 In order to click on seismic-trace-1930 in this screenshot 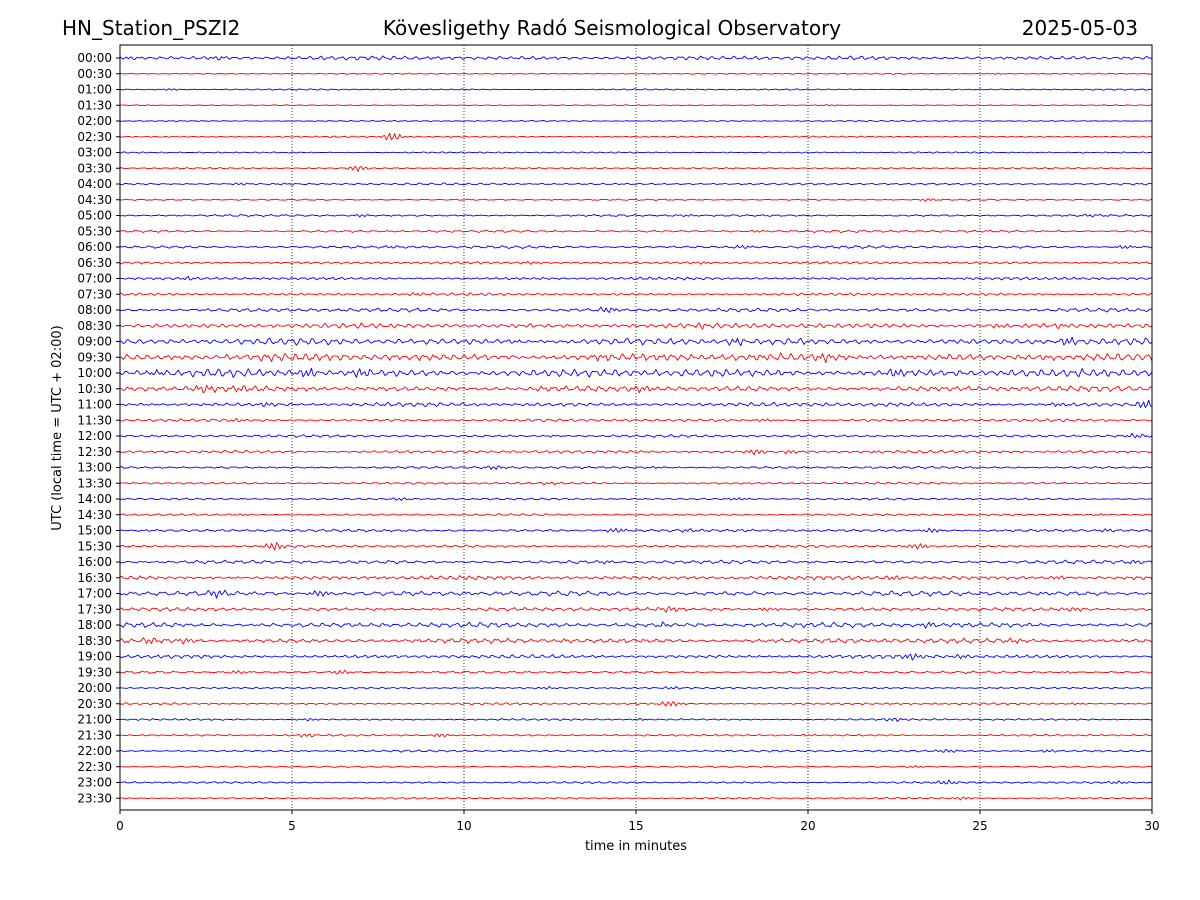, I will do `click(636, 672)`.